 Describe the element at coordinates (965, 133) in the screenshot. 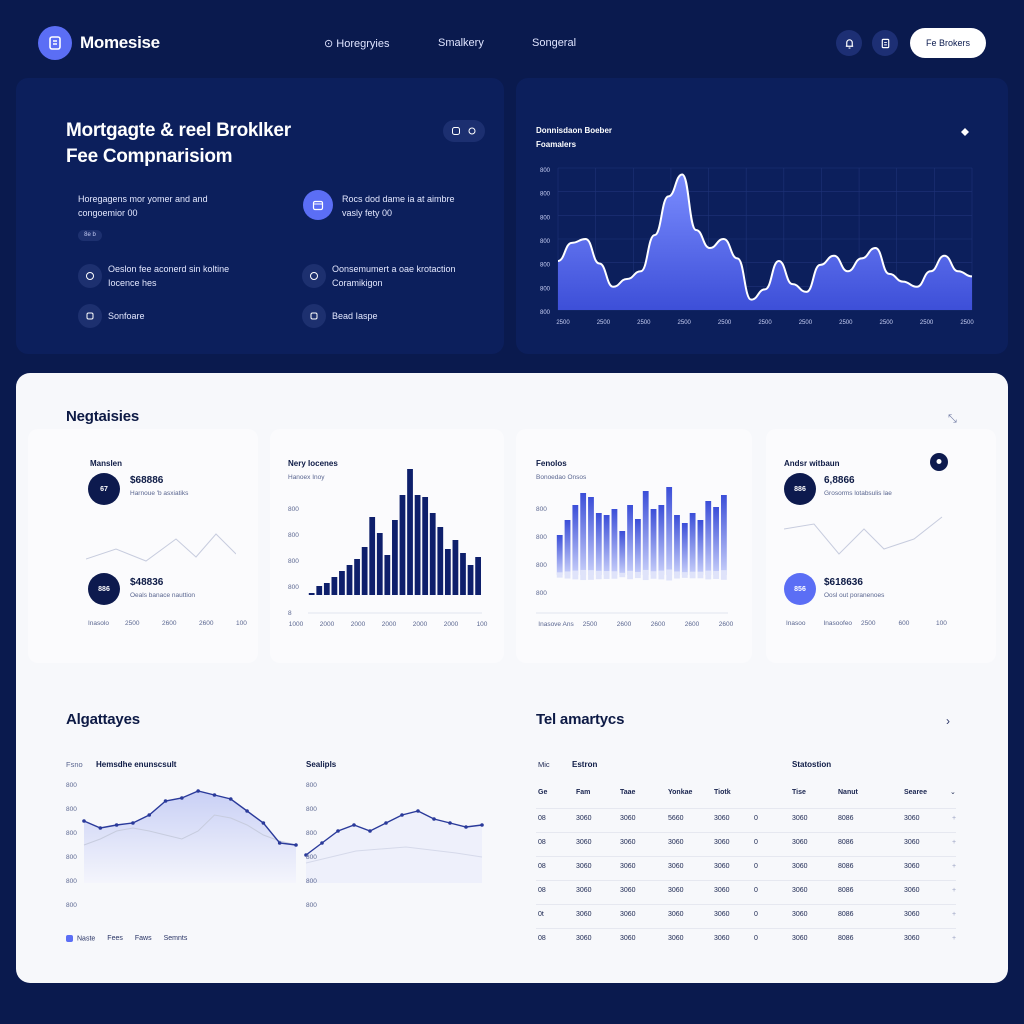

I see `pin-icon` at that location.